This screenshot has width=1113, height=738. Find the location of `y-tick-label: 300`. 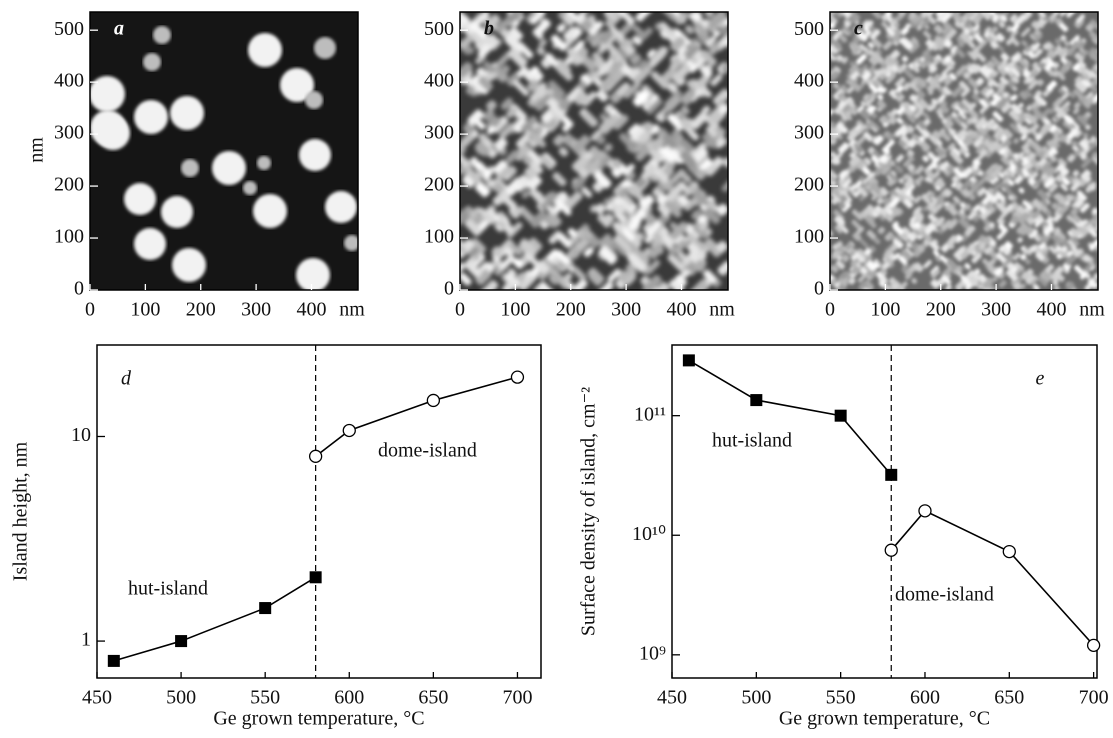

y-tick-label: 300 is located at coordinates (69, 133).